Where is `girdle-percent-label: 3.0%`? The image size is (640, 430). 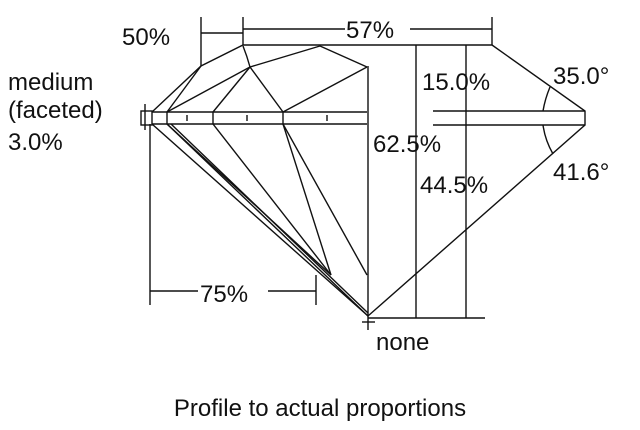 girdle-percent-label: 3.0% is located at coordinates (35, 142).